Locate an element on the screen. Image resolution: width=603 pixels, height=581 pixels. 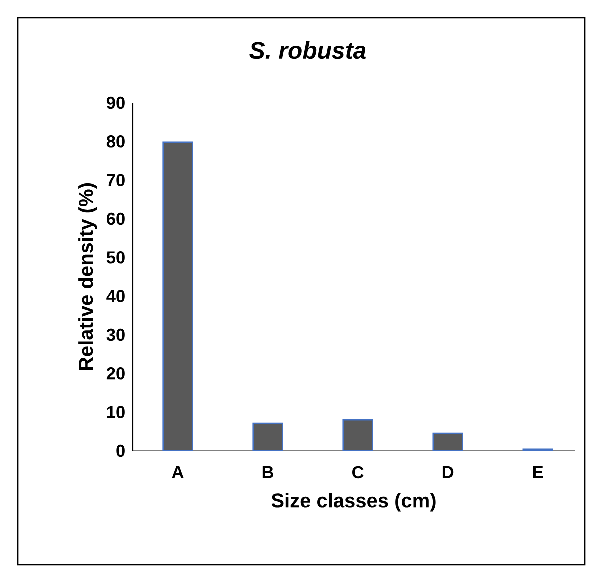
y-tick-label: 70 is located at coordinates (116, 180).